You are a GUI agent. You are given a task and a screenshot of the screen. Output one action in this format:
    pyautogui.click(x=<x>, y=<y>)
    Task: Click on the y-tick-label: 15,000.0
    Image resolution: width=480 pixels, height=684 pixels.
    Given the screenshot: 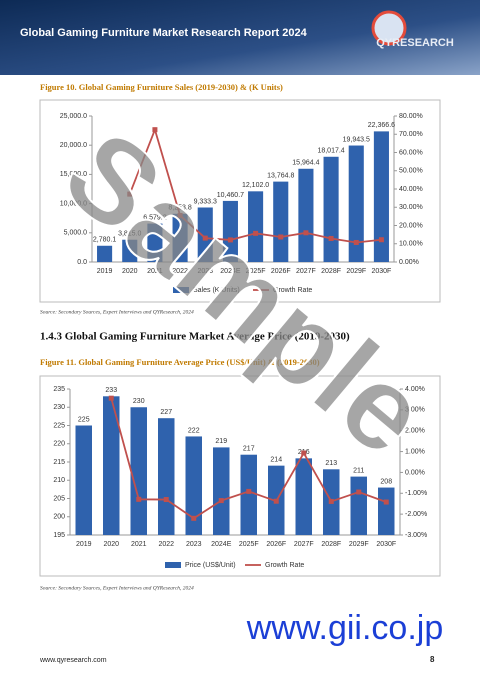 What is the action you would take?
    pyautogui.click(x=73, y=174)
    